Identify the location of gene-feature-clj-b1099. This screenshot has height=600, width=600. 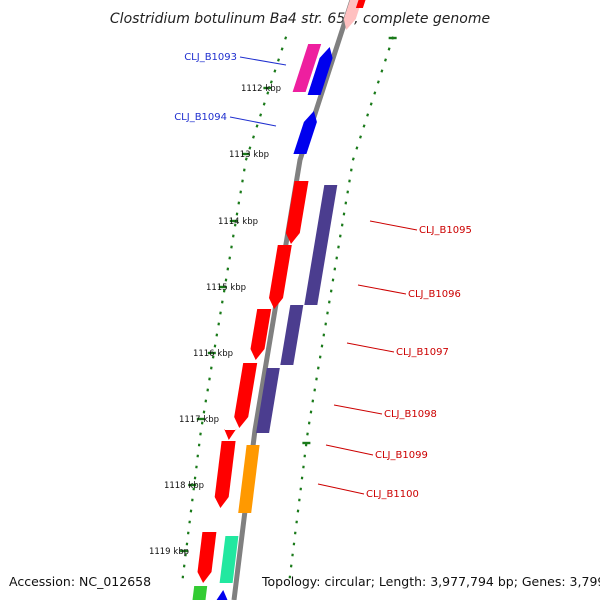
(230, 434).